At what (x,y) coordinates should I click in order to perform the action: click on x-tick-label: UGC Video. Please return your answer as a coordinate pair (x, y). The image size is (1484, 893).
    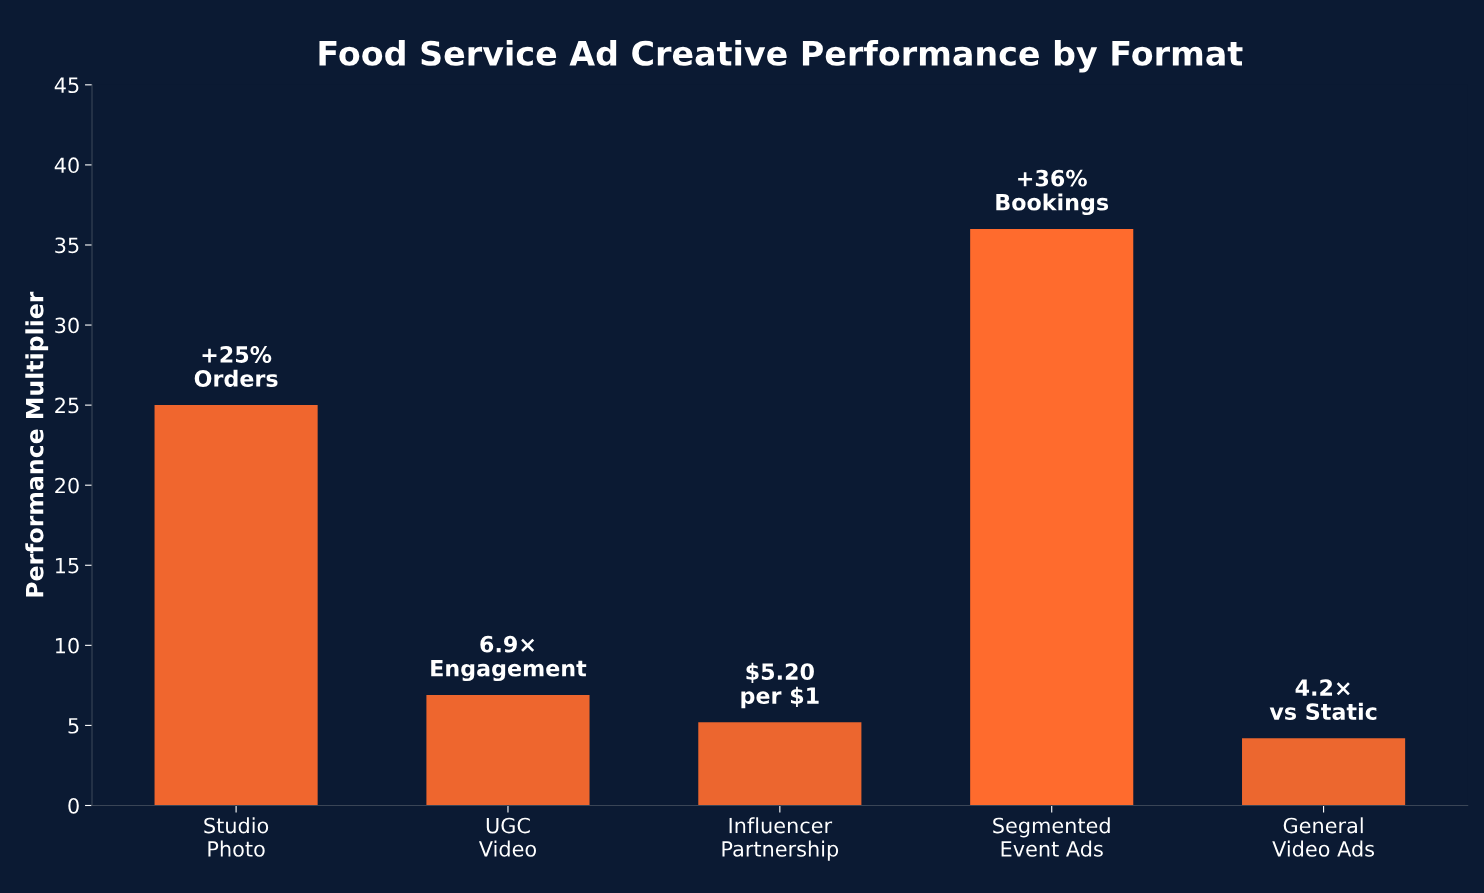
    Looking at the image, I should click on (507, 837).